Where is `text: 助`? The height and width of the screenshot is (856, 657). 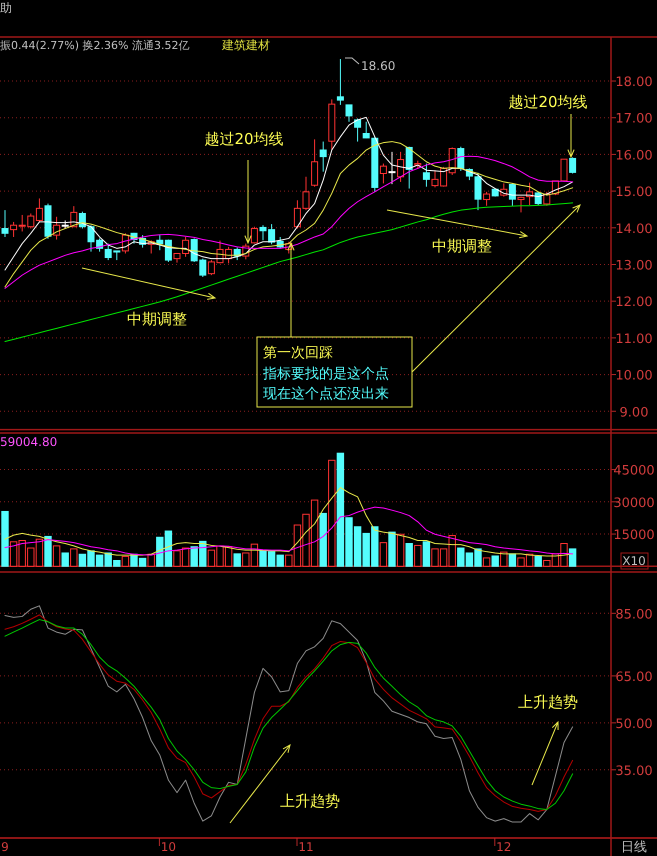
text: 助 is located at coordinates (6, 8).